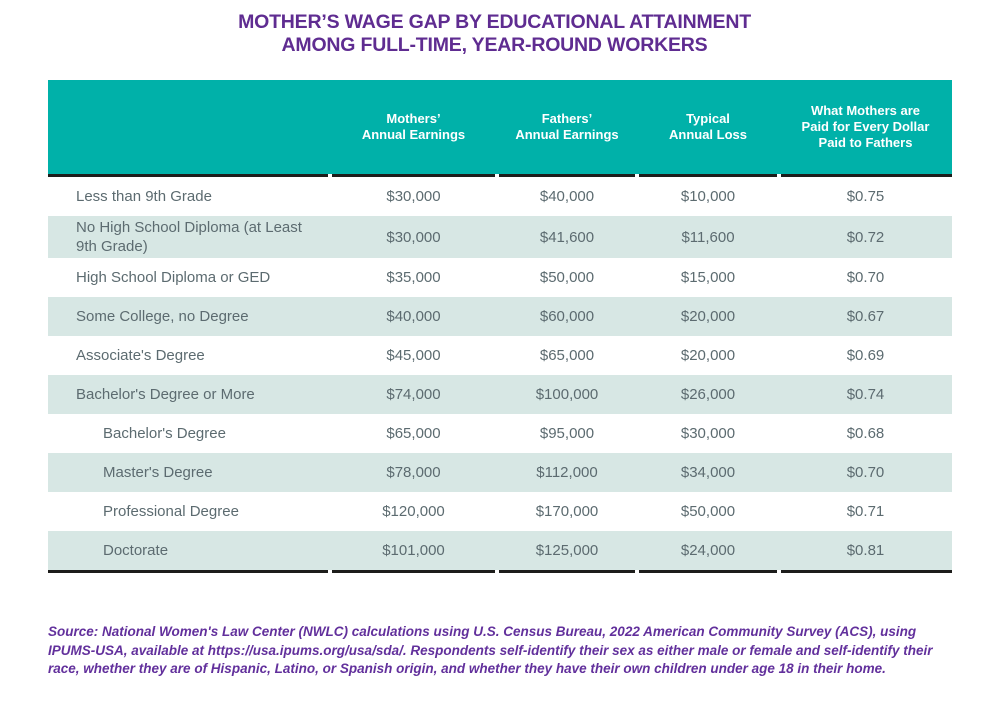  What do you see at coordinates (165, 394) in the screenshot?
I see `education-level-cell: Bachelor's Degree or More` at bounding box center [165, 394].